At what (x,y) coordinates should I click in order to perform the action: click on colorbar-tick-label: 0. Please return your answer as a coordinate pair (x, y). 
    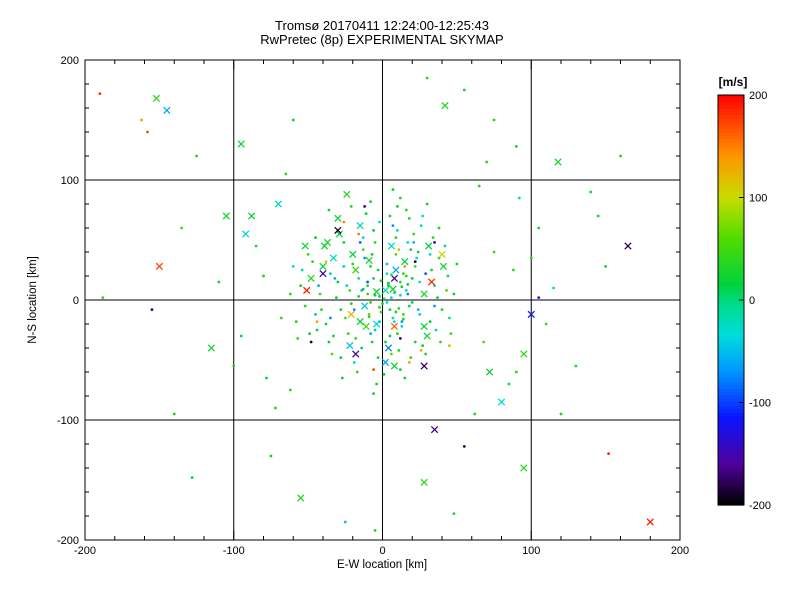
    Looking at the image, I should click on (752, 301).